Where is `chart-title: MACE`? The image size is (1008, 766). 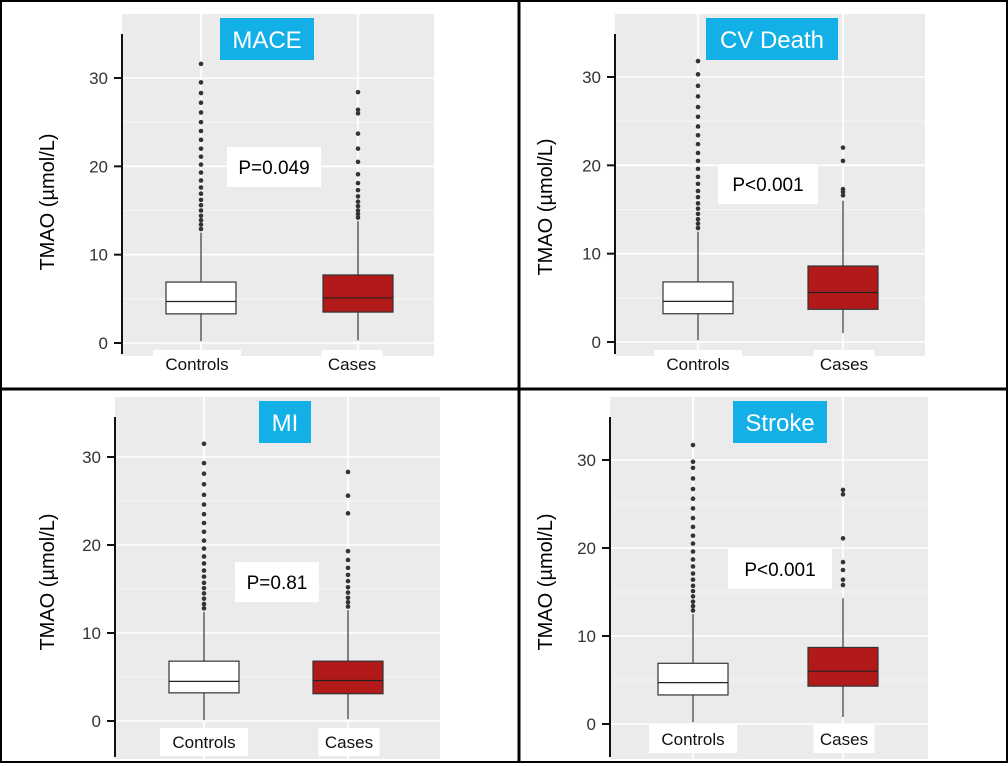
chart-title: MACE is located at coordinates (266, 40).